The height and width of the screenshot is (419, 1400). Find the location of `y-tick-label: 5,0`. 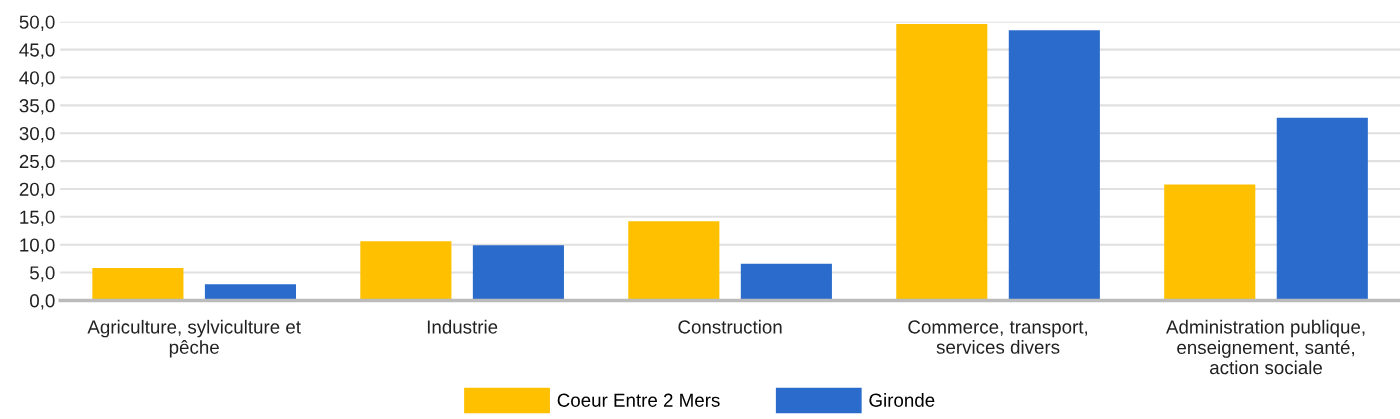

y-tick-label: 5,0 is located at coordinates (42, 274).